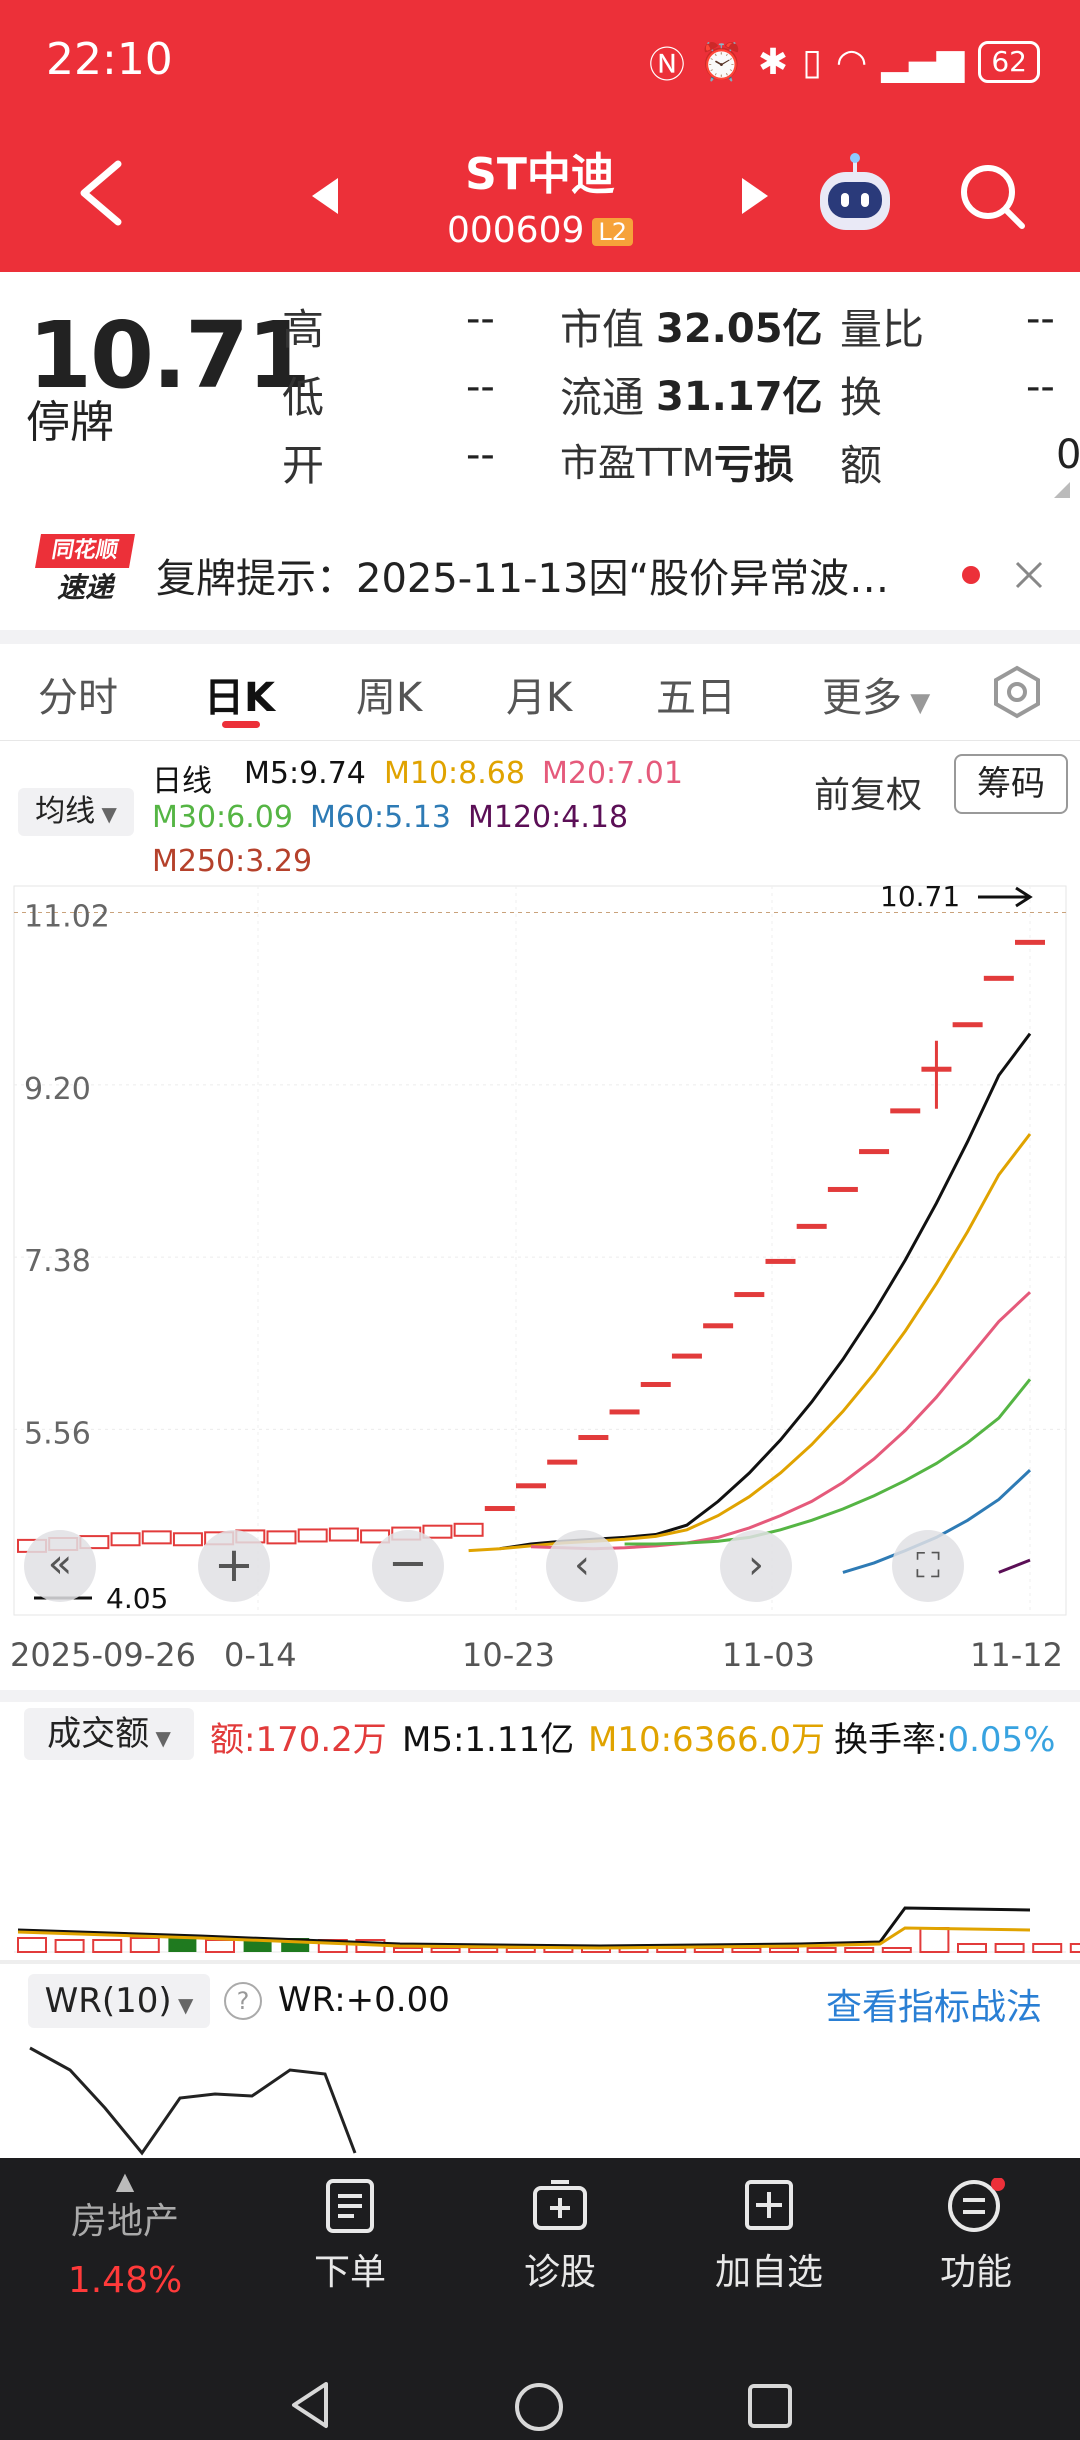 The width and height of the screenshot is (1080, 2440). What do you see at coordinates (976, 2236) in the screenshot?
I see `functions-button: 功能` at bounding box center [976, 2236].